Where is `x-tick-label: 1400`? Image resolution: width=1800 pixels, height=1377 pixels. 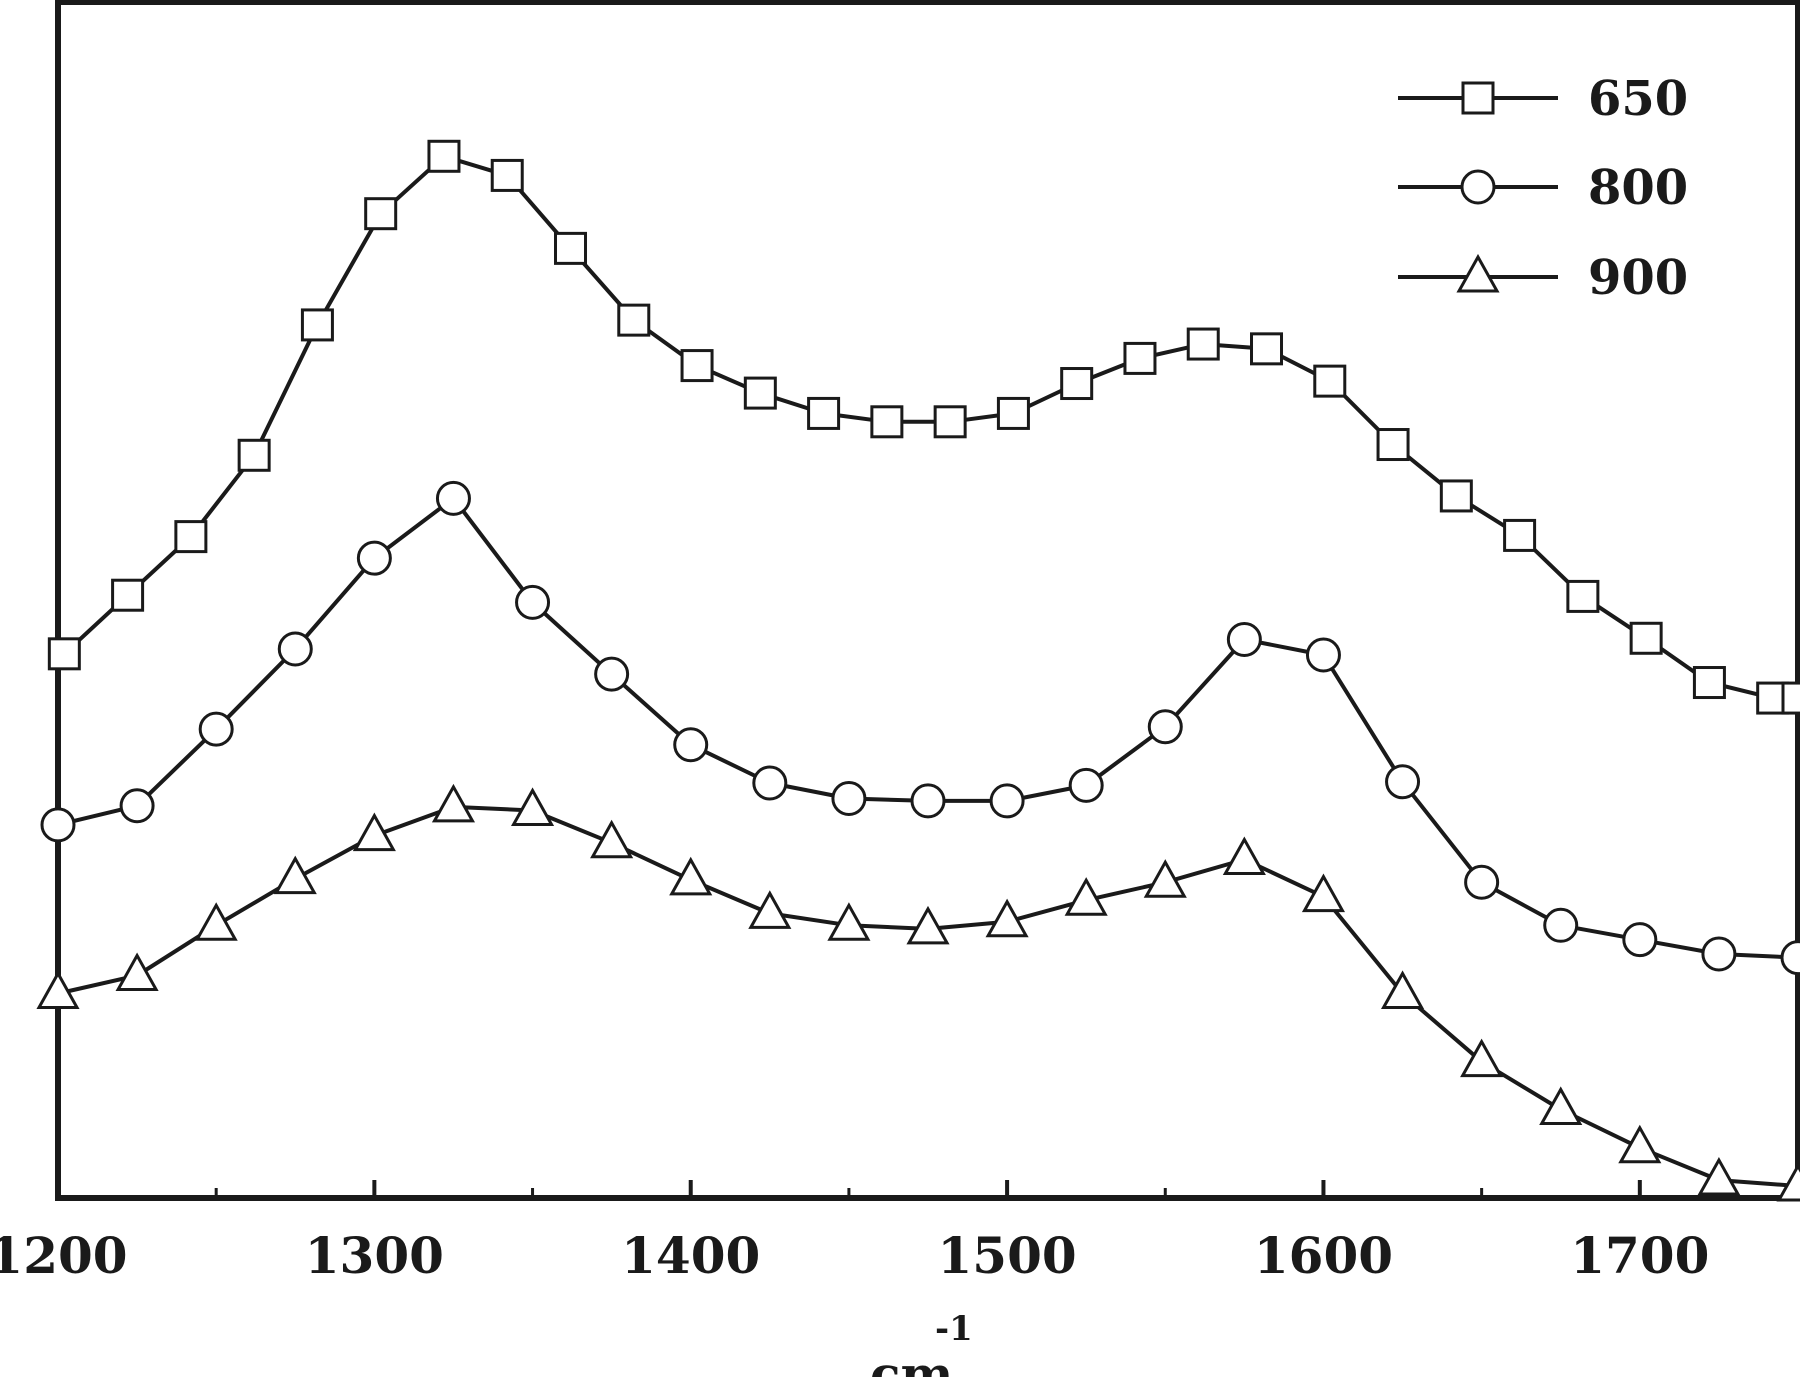
x-tick-label: 1400 is located at coordinates (690, 1255).